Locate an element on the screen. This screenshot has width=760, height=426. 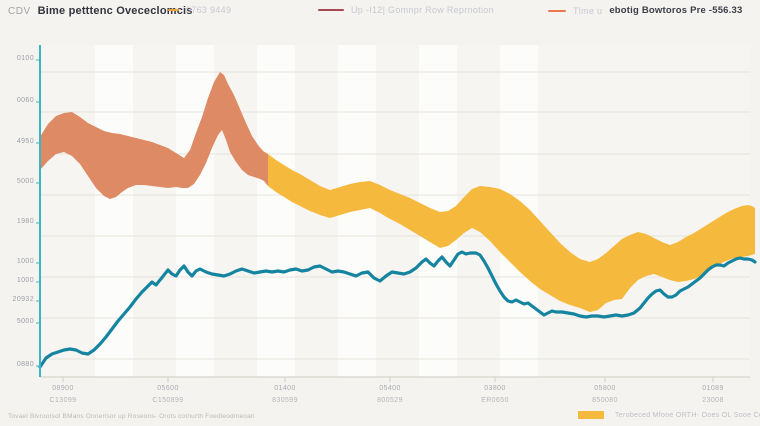
legend-label-value: ebotig Bowtoros Pre -556.33 is located at coordinates (676, 10).